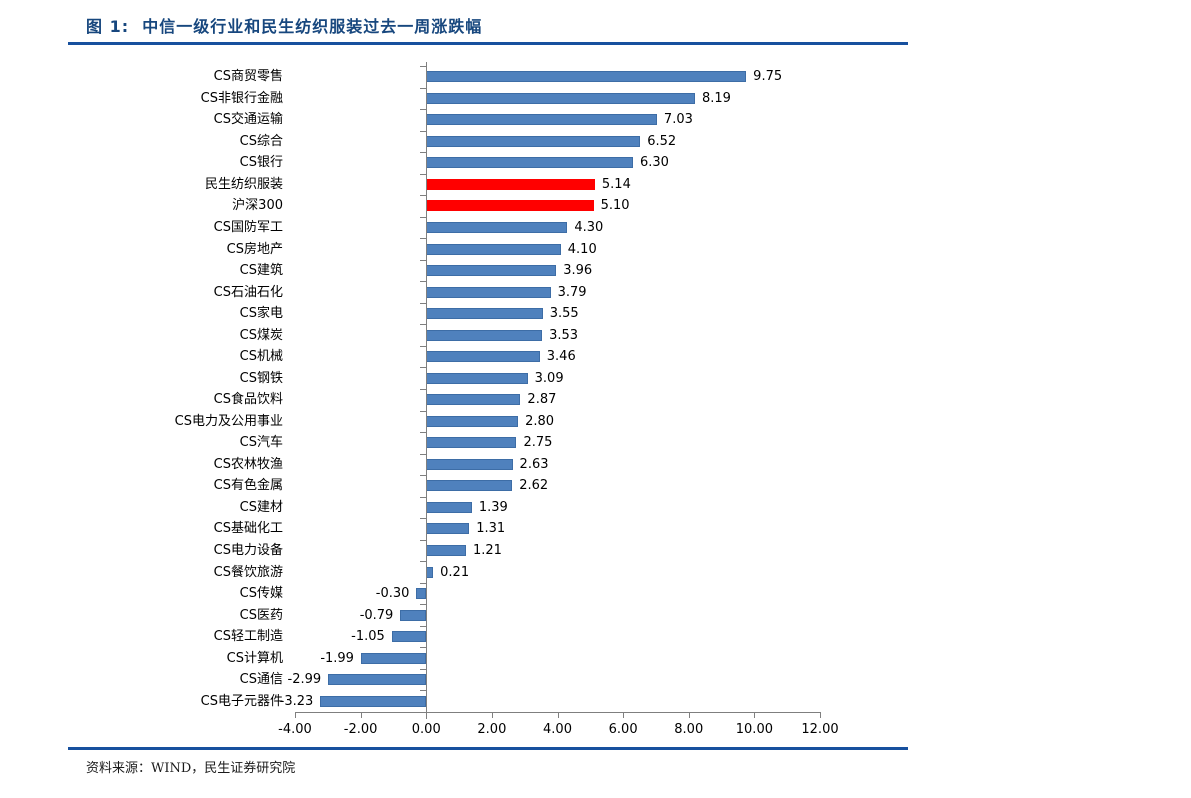 Image resolution: width=1191 pixels, height=798 pixels. I want to click on category-label: CS有色金属, so click(248, 486).